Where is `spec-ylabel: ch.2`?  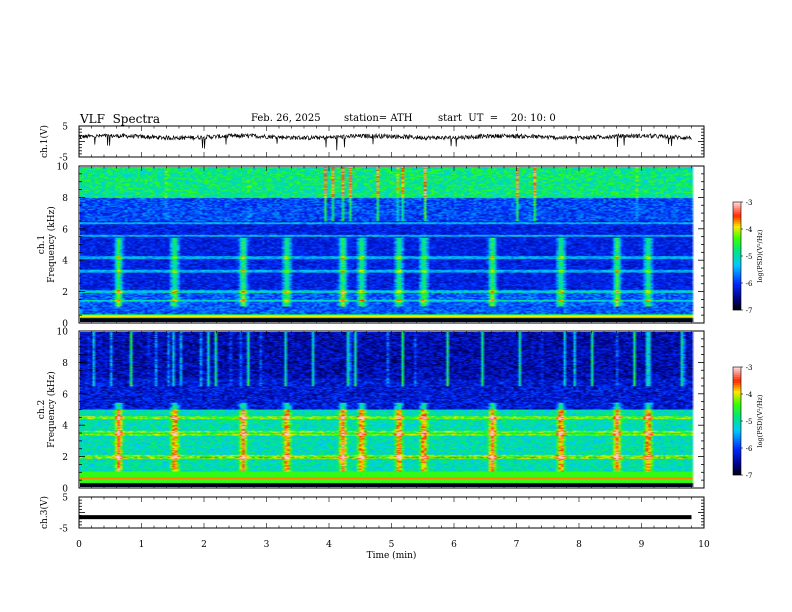 spec-ylabel: ch.2 is located at coordinates (42, 409).